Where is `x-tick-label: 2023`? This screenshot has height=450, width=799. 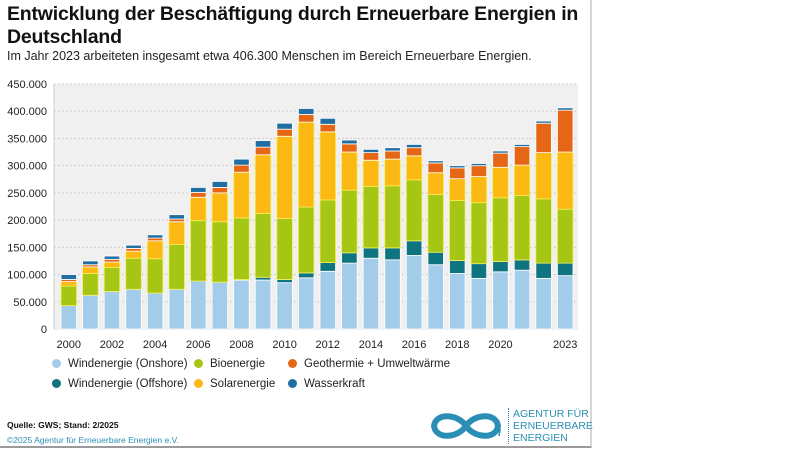
x-tick-label: 2023 is located at coordinates (565, 345).